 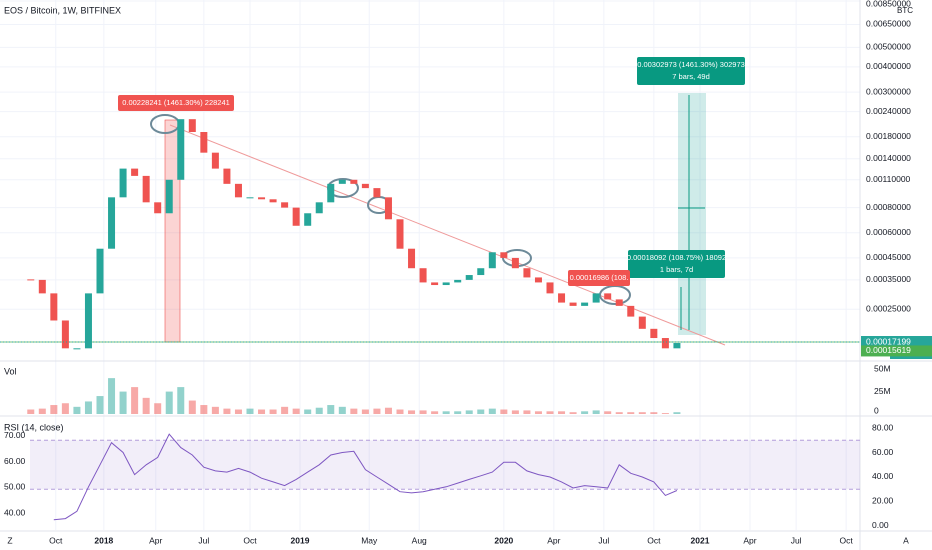 What do you see at coordinates (676, 269) in the screenshot?
I see `annotation-text: 1 bars, 7d` at bounding box center [676, 269].